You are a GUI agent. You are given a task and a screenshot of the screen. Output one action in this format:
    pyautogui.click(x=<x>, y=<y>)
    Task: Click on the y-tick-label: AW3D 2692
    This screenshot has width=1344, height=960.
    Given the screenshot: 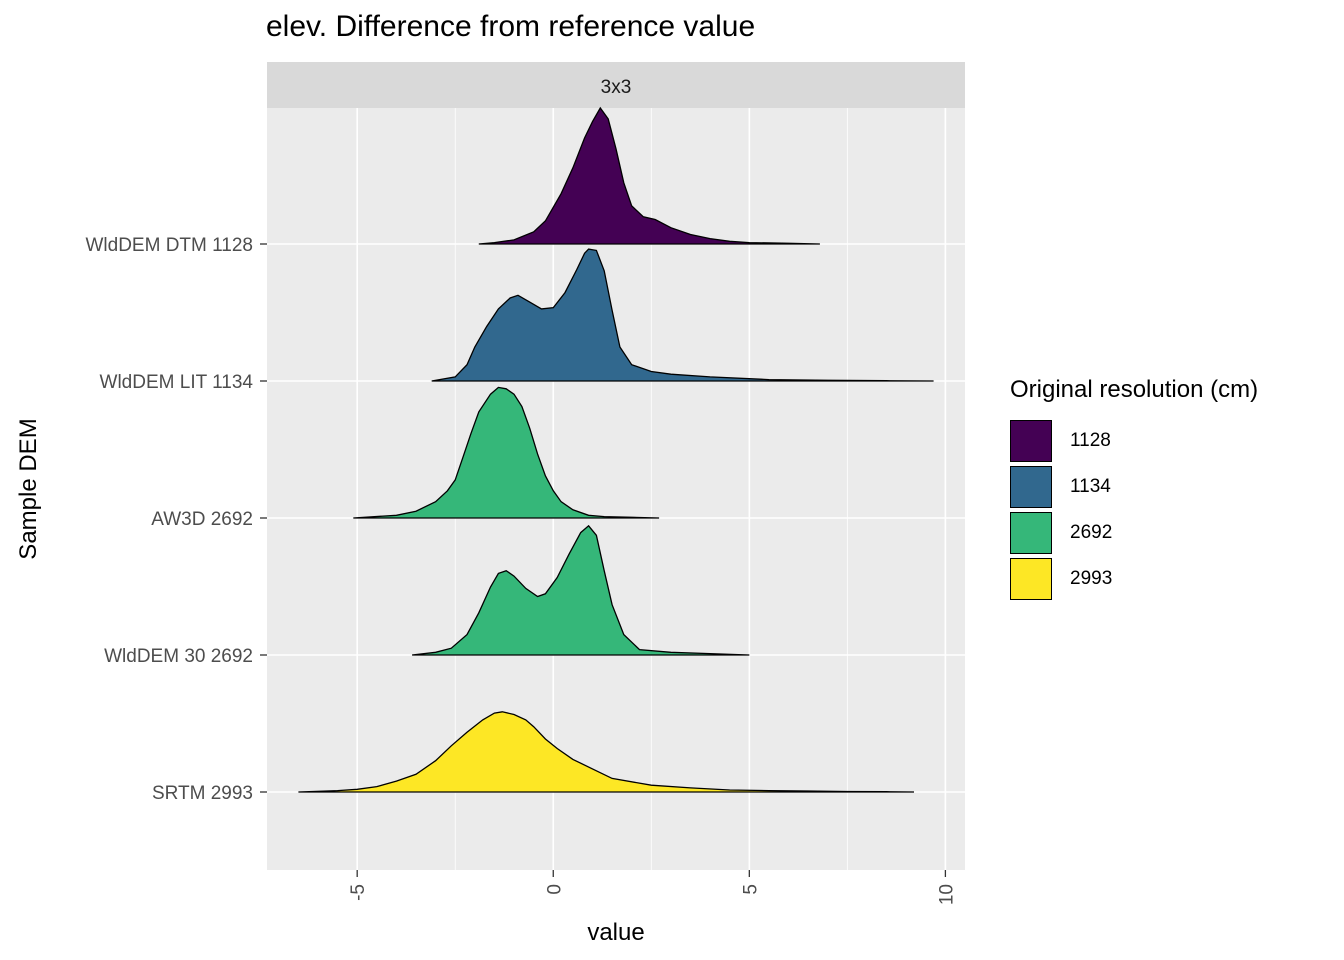 What is the action you would take?
    pyautogui.click(x=202, y=519)
    